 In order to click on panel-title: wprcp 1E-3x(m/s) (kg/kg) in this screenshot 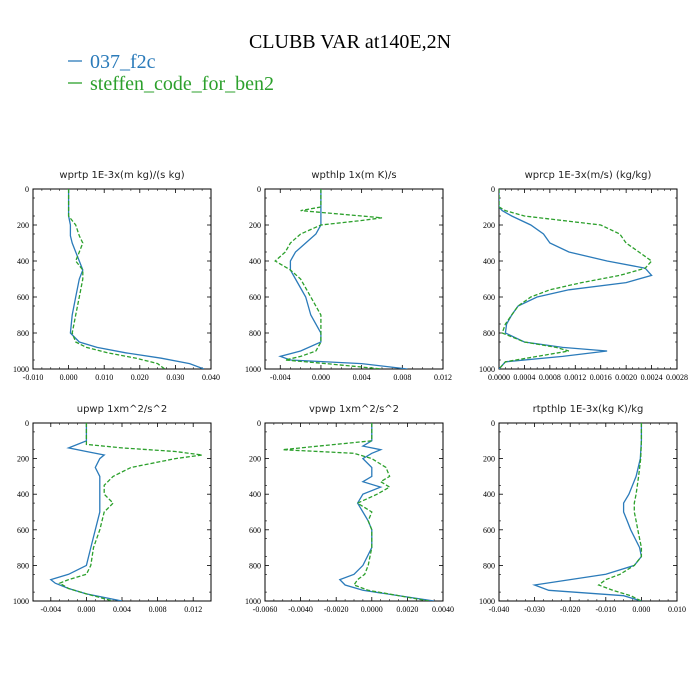, I will do `click(588, 175)`.